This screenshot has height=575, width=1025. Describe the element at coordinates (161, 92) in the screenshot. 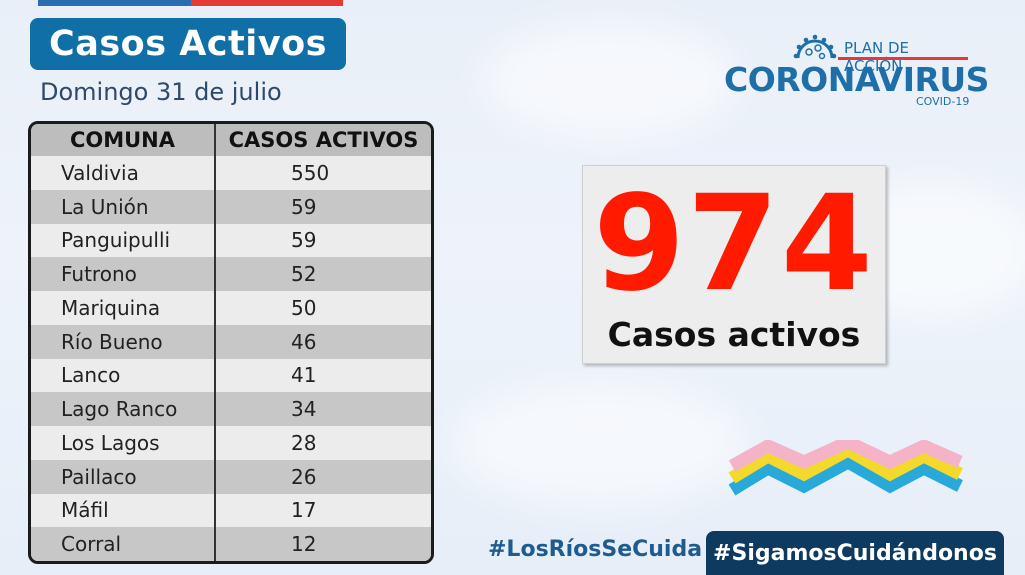

I see `date-label: Domingo 31 de julio` at that location.